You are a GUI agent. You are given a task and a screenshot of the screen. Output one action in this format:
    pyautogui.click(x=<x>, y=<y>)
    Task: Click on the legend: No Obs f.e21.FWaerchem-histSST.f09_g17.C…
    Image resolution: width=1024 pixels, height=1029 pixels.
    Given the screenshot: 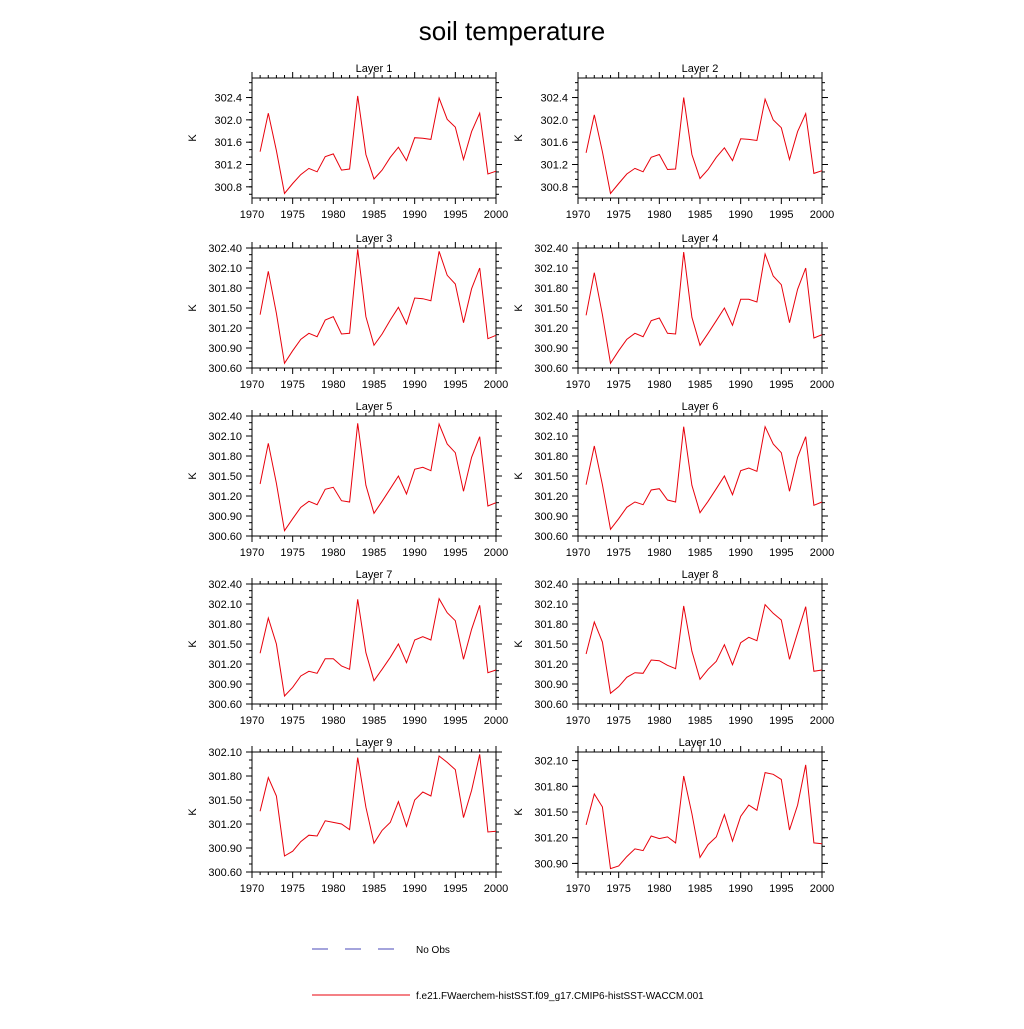 What is the action you would take?
    pyautogui.click(x=508, y=973)
    